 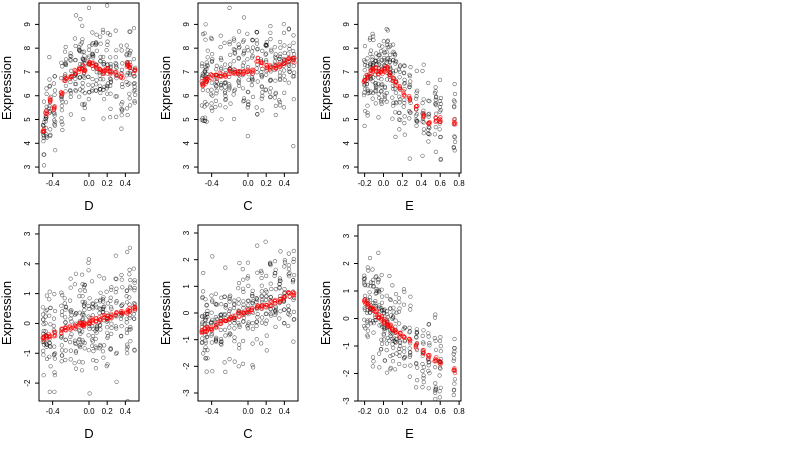 I want to click on y-tick-label: 8, so click(x=346, y=47).